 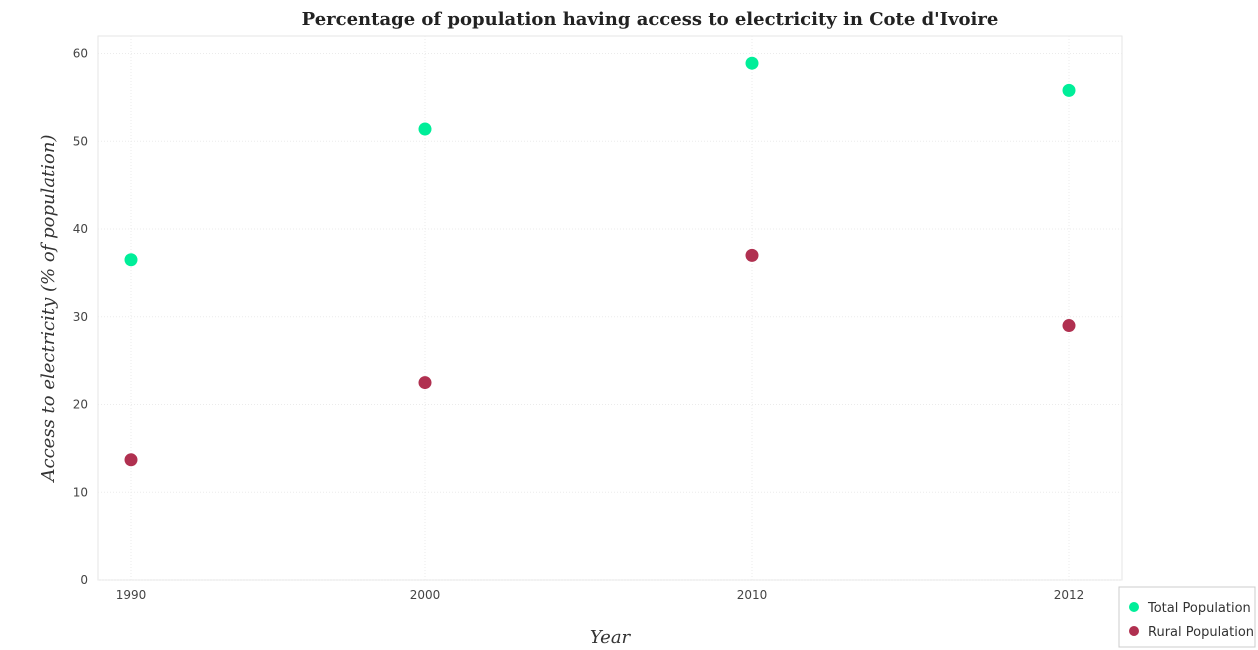 What do you see at coordinates (425, 595) in the screenshot?
I see `x-tick-label: 2000` at bounding box center [425, 595].